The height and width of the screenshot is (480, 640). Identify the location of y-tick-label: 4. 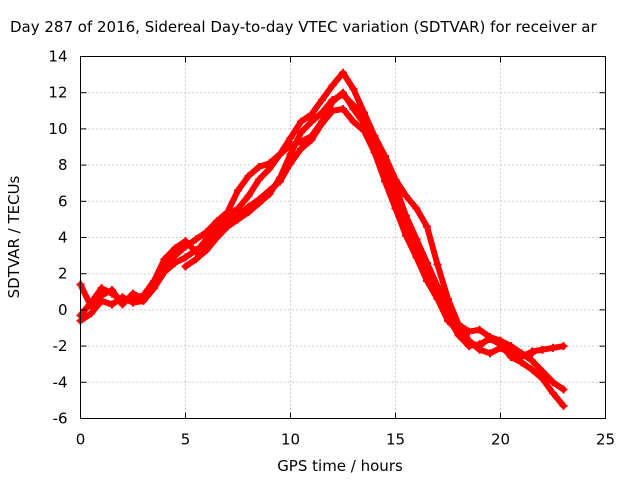
(63, 238).